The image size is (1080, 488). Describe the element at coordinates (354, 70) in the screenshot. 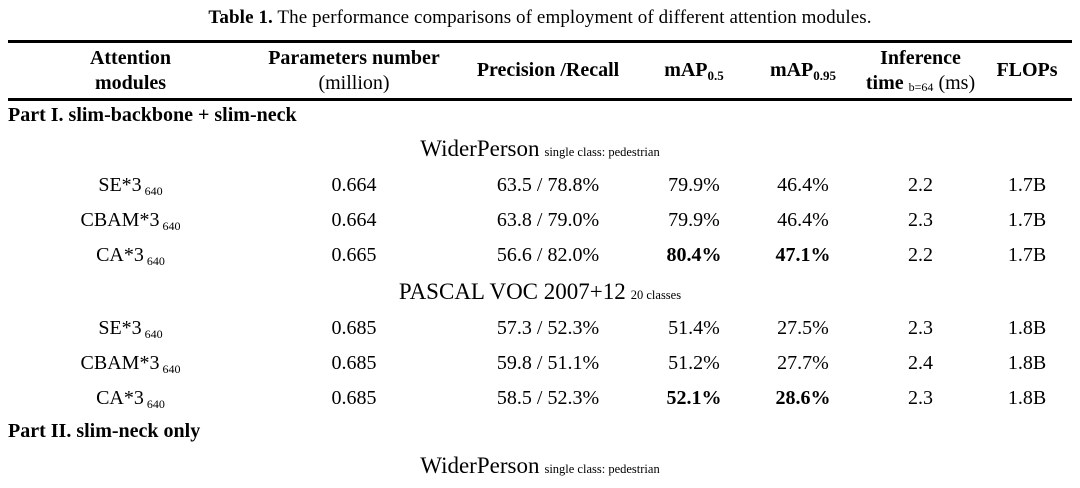

I see `col-header-parameters: Parameters number (million)` at that location.